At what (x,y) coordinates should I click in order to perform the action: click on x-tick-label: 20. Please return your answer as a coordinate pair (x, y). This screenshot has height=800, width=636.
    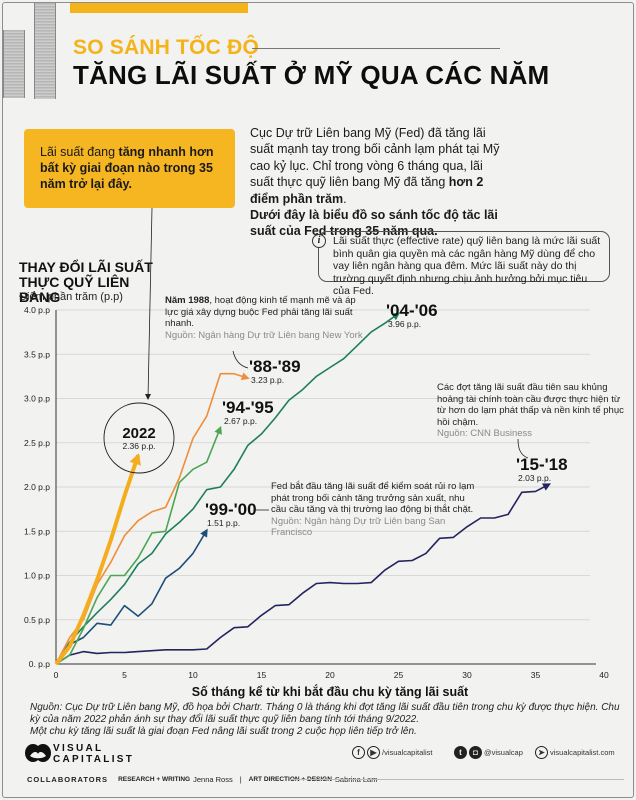
    Looking at the image, I should click on (330, 675).